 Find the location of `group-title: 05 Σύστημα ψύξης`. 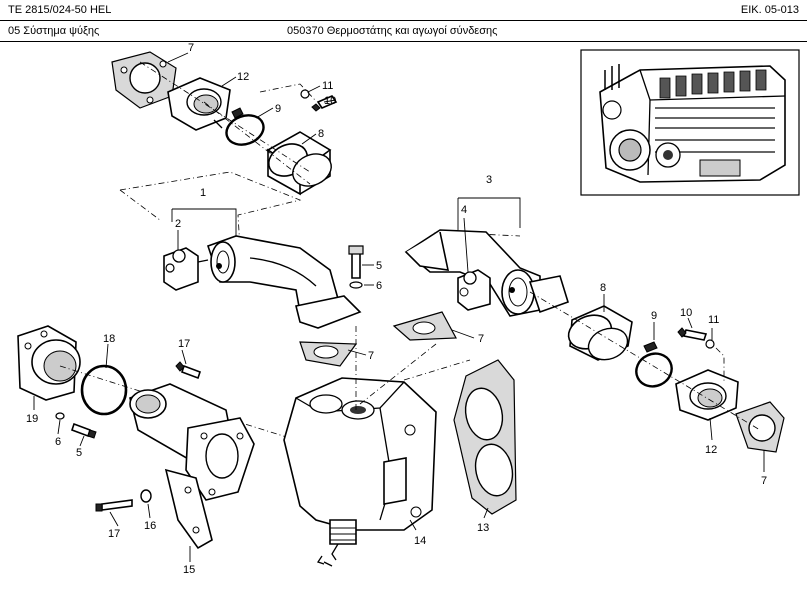

group-title: 05 Σύστημα ψύξης is located at coordinates (54, 31).